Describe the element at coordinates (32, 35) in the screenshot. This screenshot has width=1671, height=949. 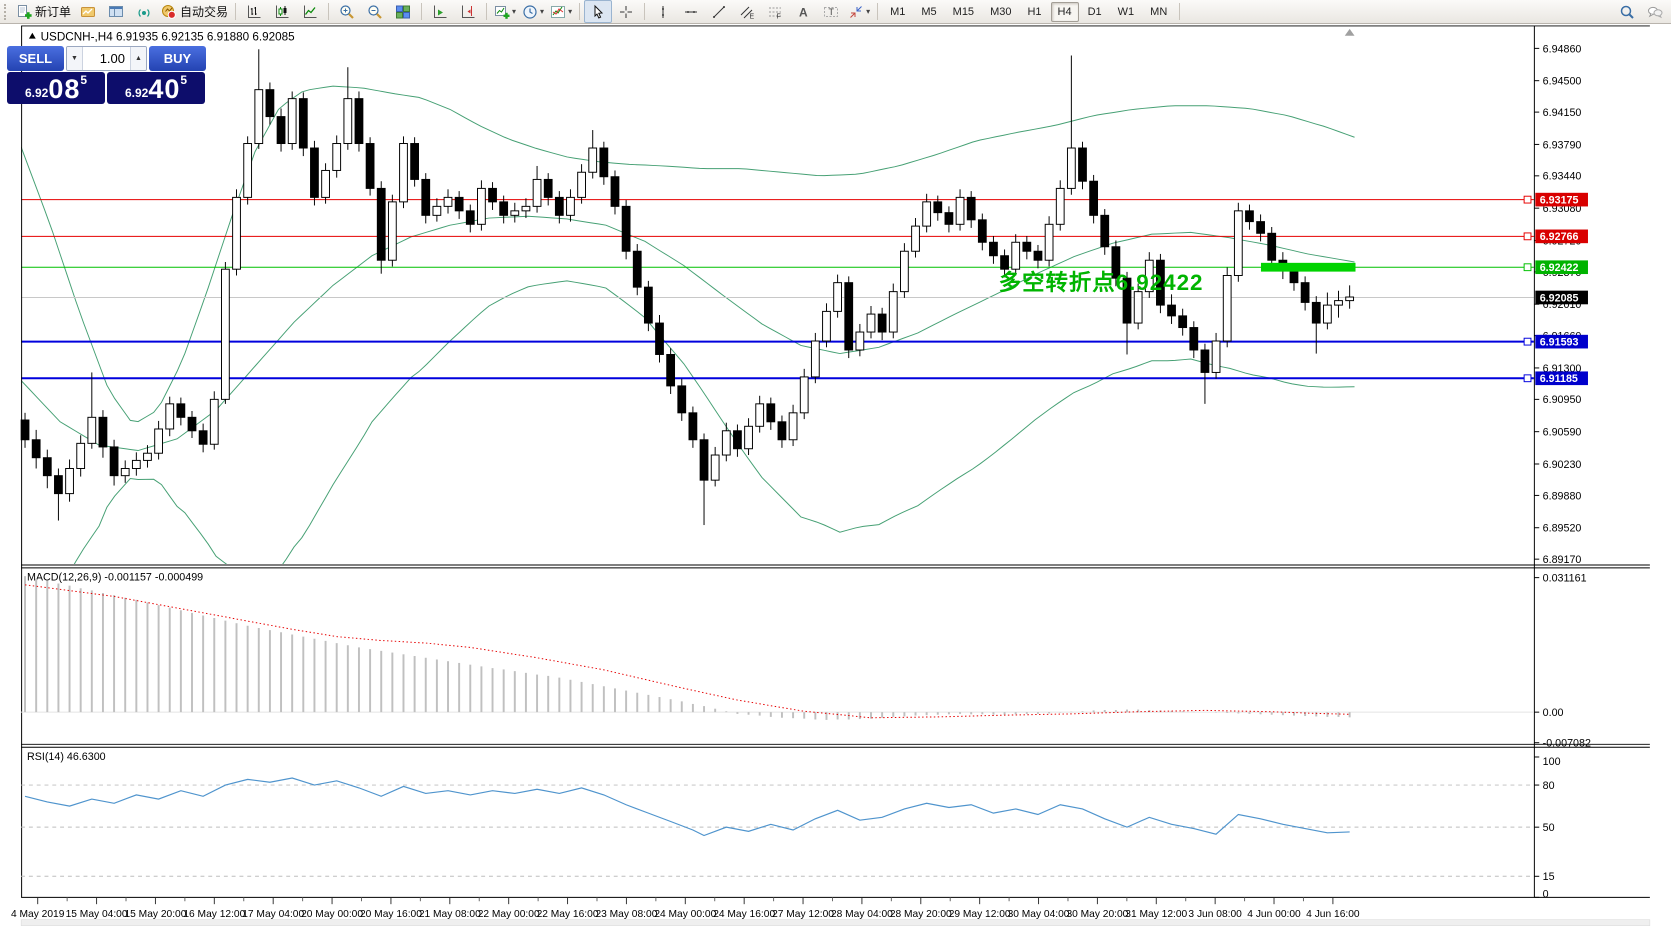
I see `quote-panel-collapse-icon` at that location.